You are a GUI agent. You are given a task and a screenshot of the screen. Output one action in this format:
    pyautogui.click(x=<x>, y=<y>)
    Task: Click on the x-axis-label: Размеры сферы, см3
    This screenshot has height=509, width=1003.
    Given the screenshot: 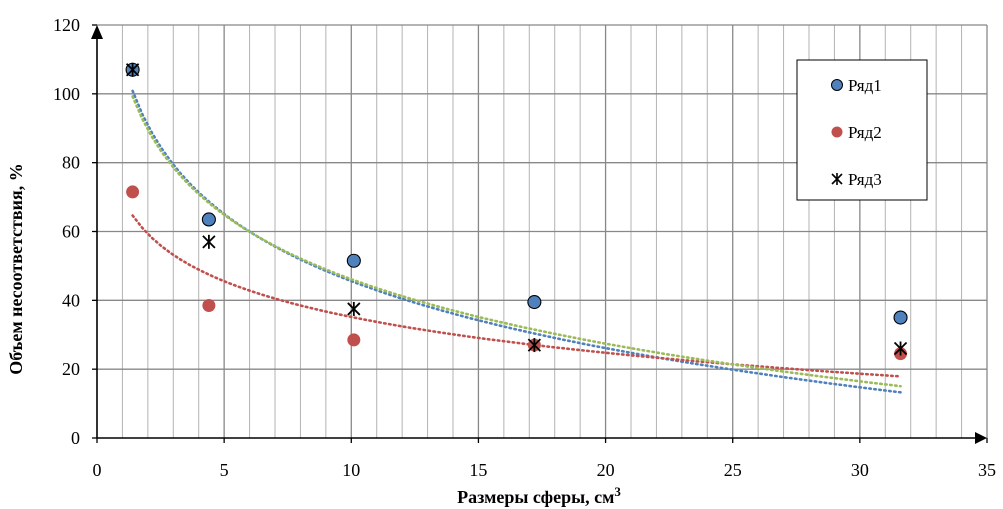 What is the action you would take?
    pyautogui.click(x=539, y=495)
    